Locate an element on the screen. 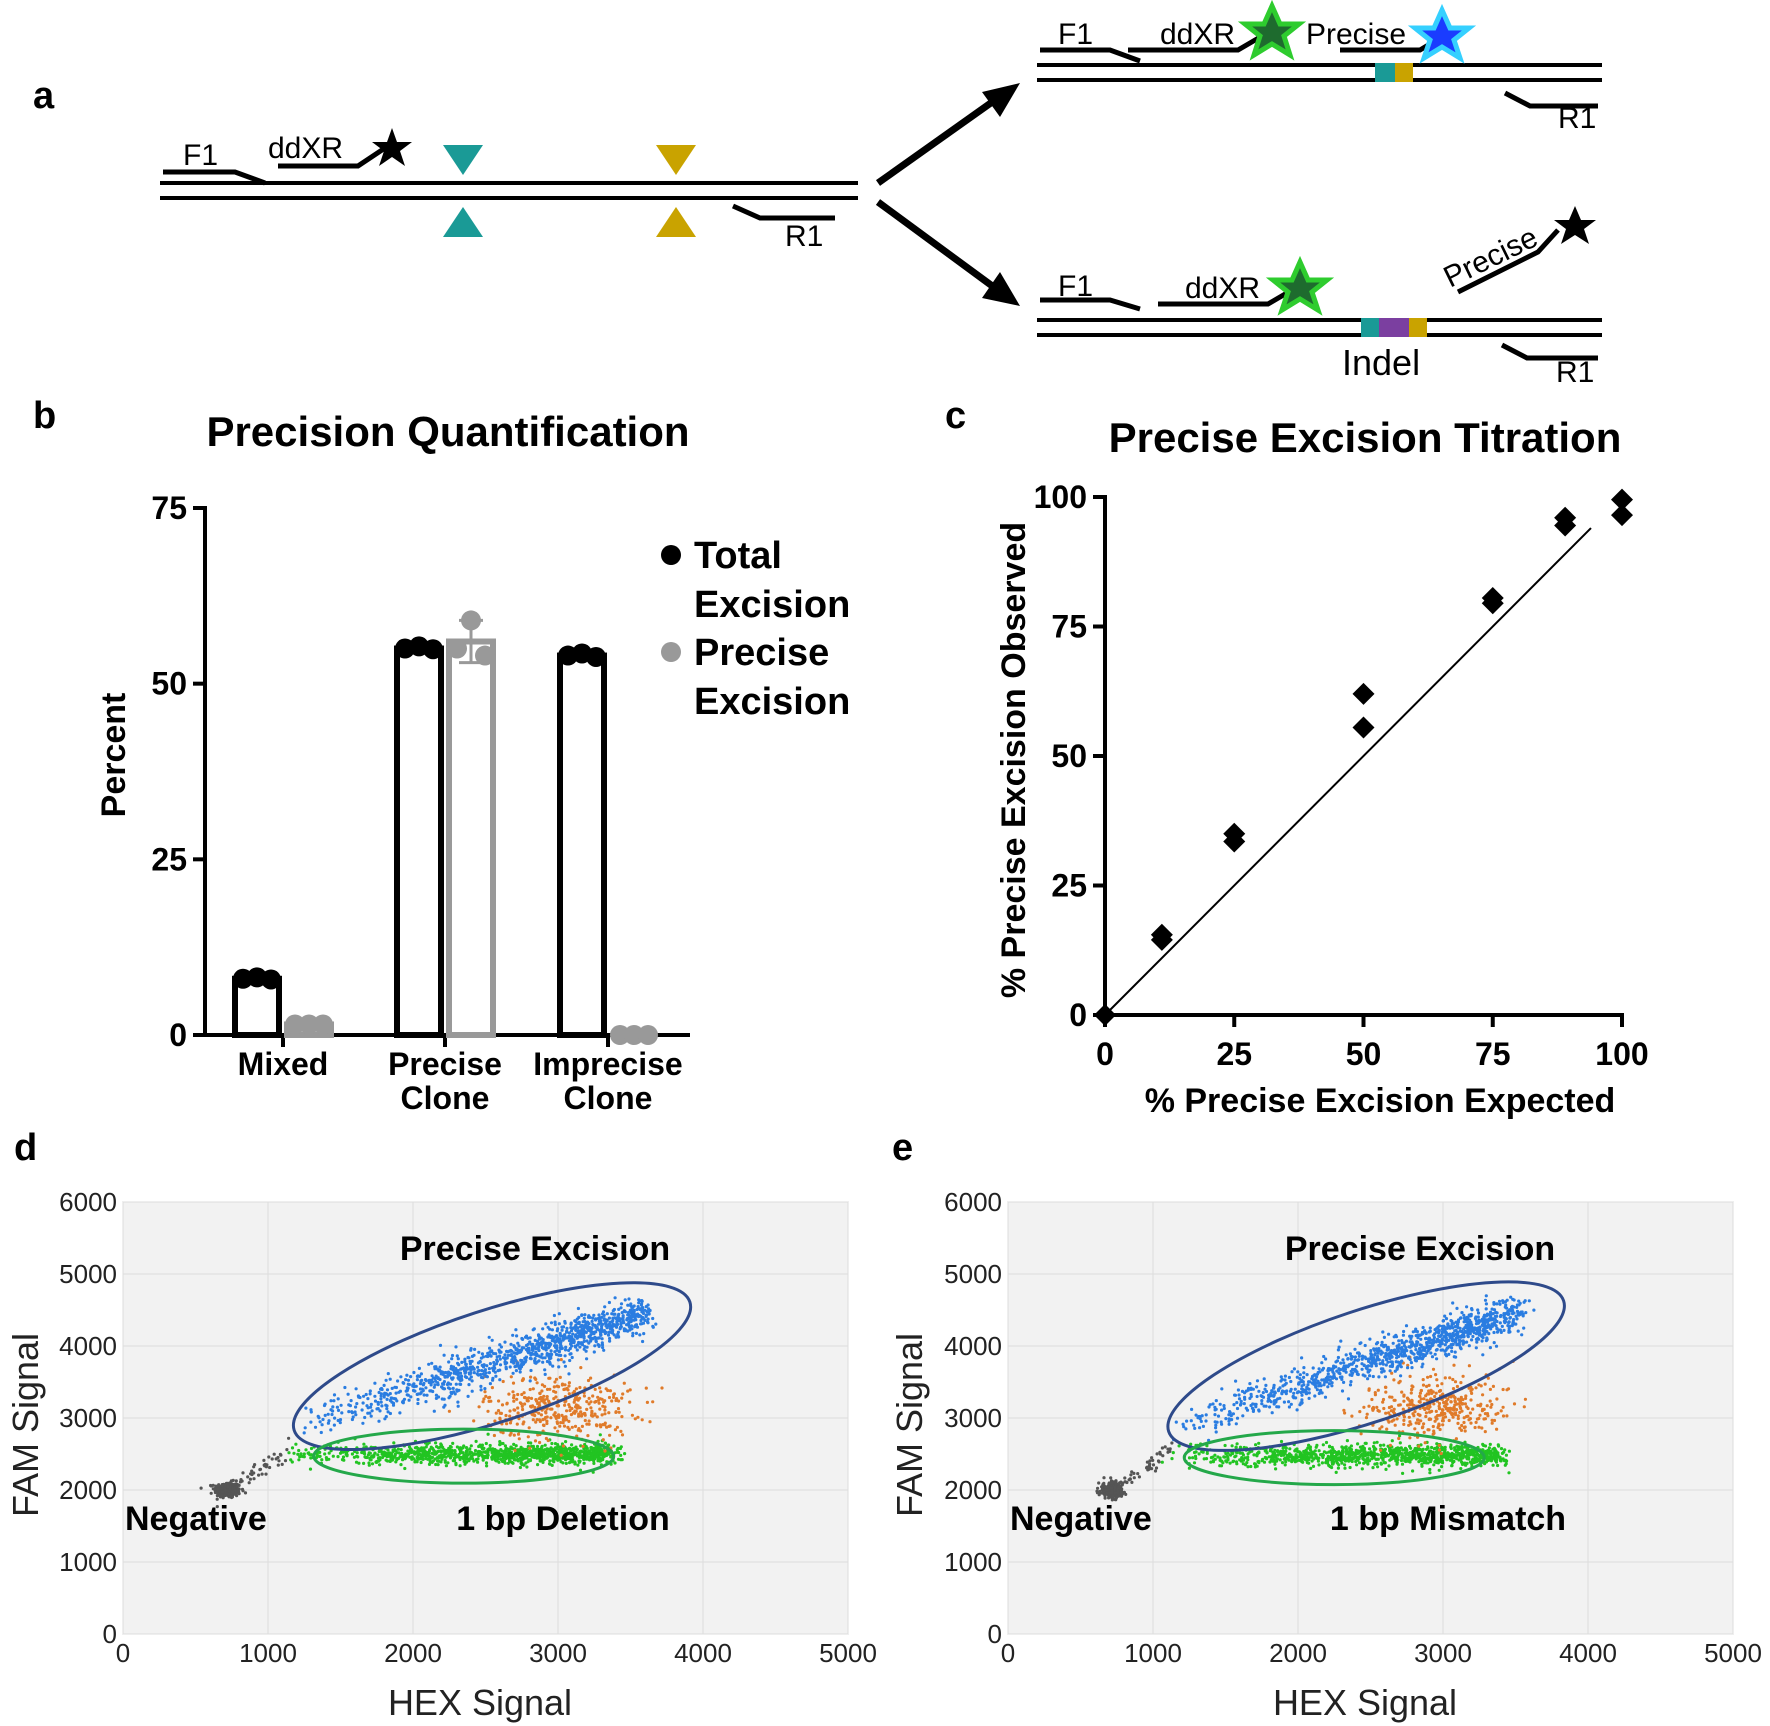 The height and width of the screenshot is (1726, 1770). precise-probe-br is located at coordinates (1508, 261).